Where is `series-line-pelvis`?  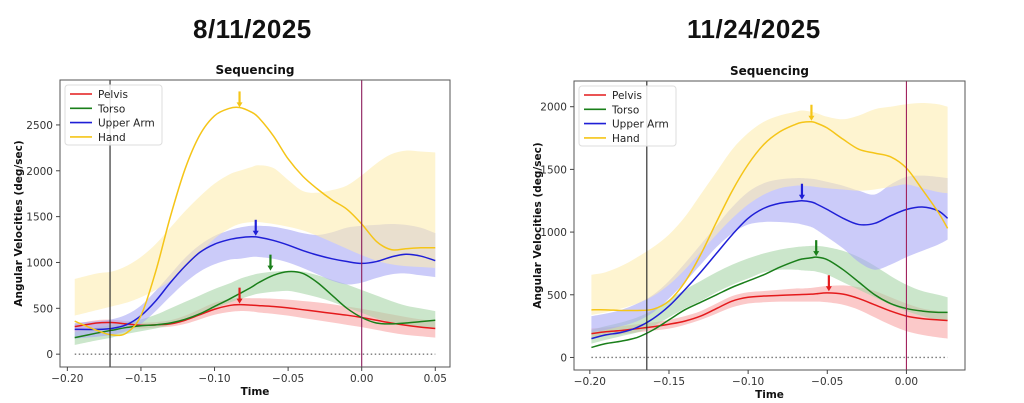
series-line-pelvis is located at coordinates (769, 313).